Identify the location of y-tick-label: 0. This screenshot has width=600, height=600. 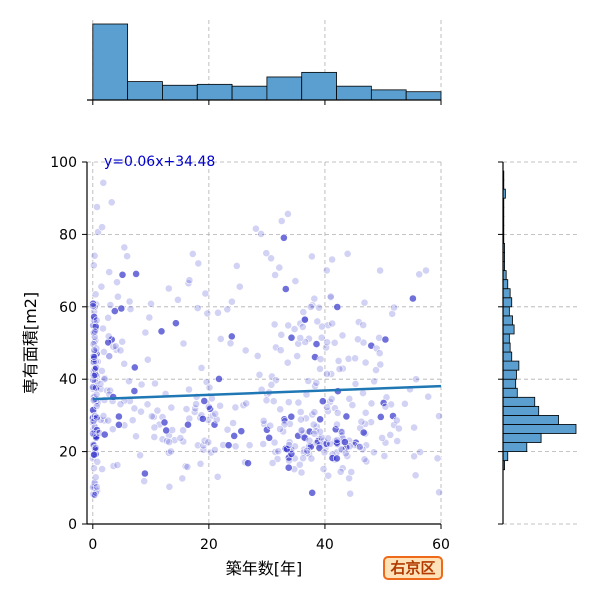
(72, 525).